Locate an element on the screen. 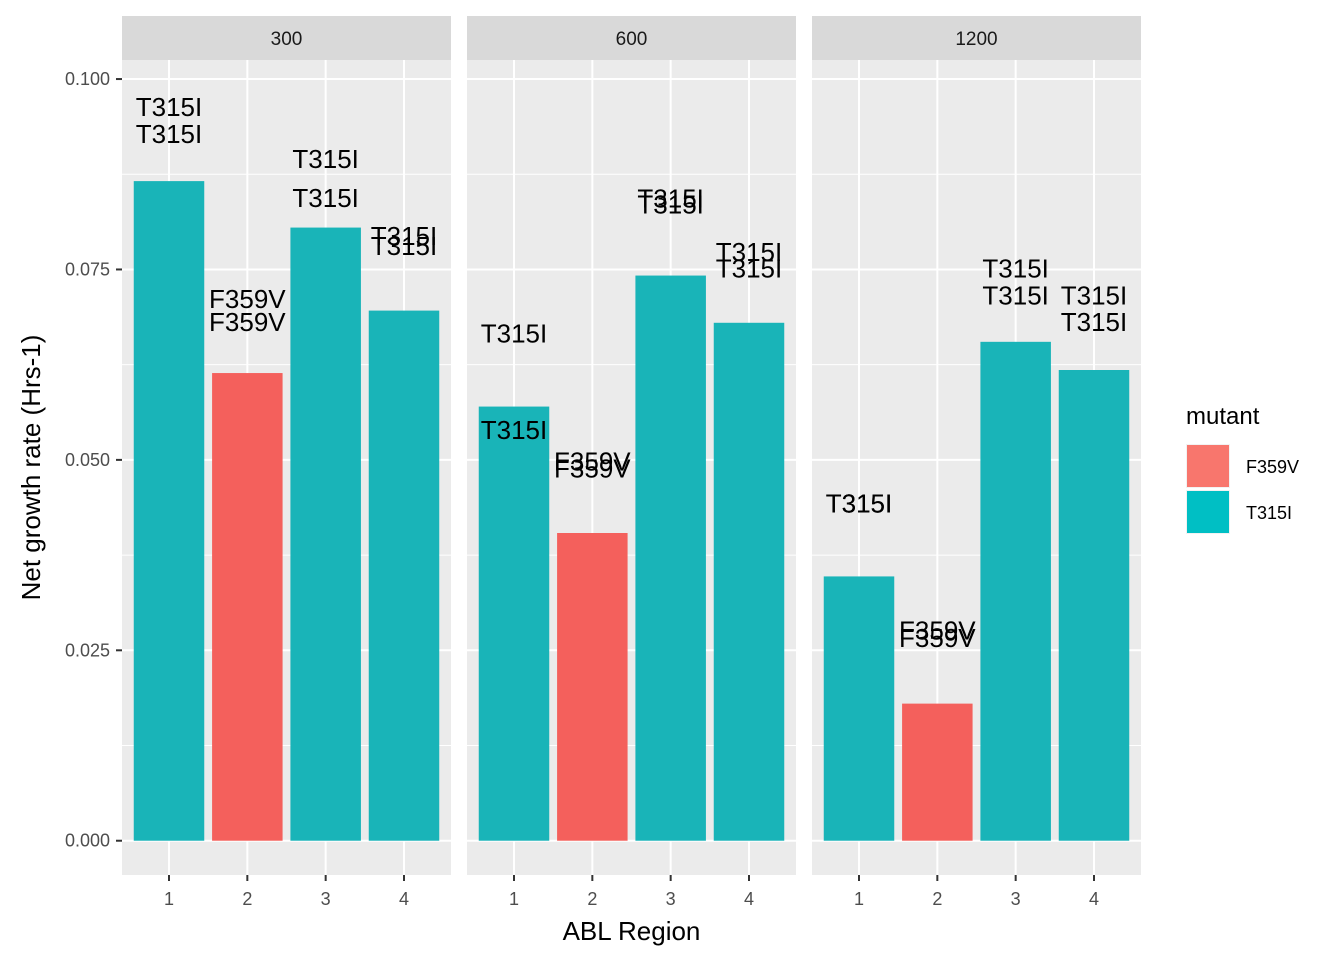 The image size is (1344, 960). legend-key-t315i is located at coordinates (1208, 512).